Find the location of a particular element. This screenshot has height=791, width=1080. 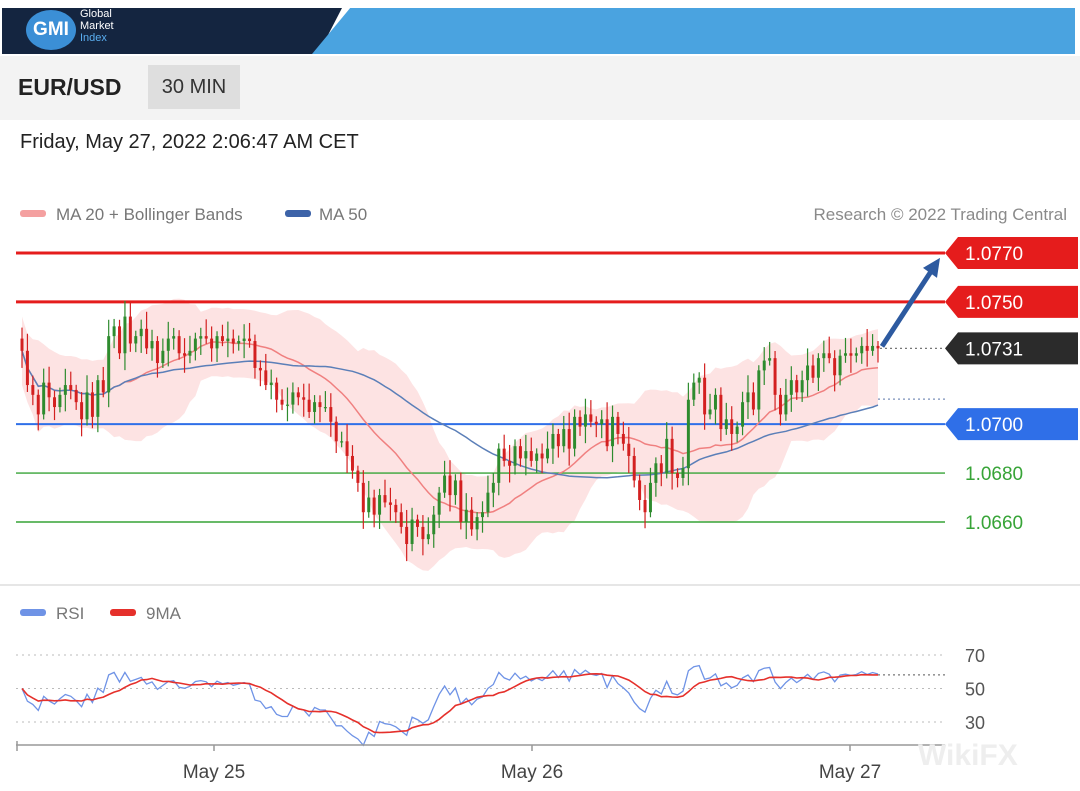

target-arrow is located at coordinates (909, 302).